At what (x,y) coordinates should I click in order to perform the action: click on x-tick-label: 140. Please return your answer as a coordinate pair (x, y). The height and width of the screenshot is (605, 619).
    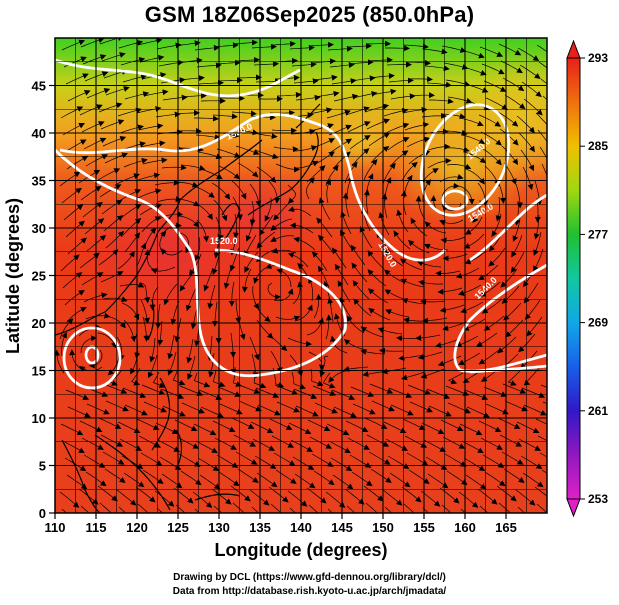
    Looking at the image, I should click on (301, 527).